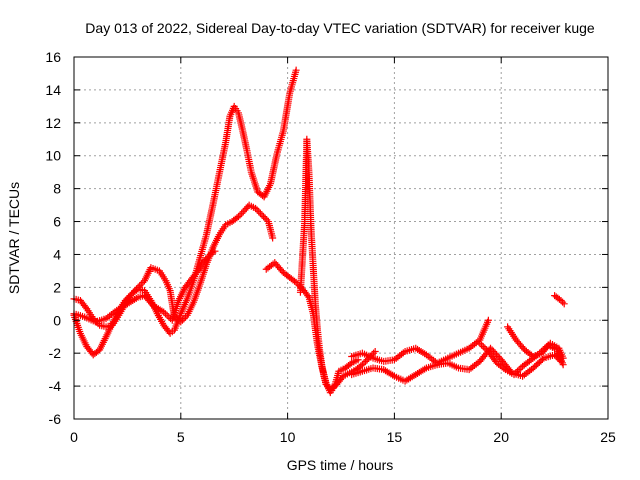 This screenshot has width=640, height=480. I want to click on series-track-i, so click(535, 342).